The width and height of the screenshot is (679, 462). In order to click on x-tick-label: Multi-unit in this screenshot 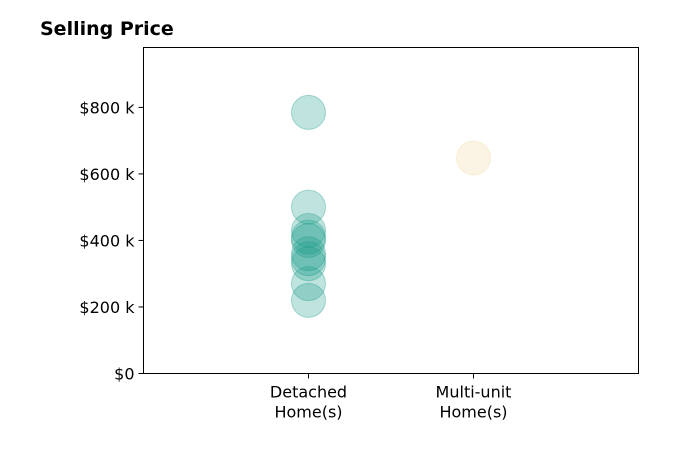, I will do `click(474, 392)`.